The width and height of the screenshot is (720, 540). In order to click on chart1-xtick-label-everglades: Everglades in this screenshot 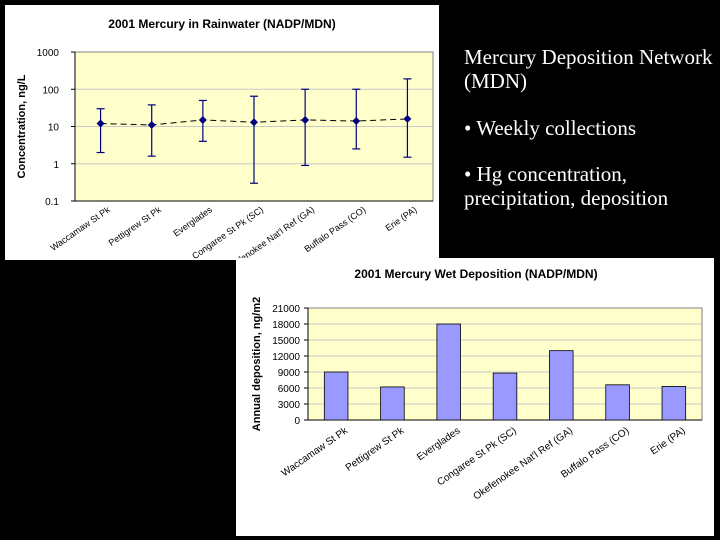, I will do `click(192, 221)`.